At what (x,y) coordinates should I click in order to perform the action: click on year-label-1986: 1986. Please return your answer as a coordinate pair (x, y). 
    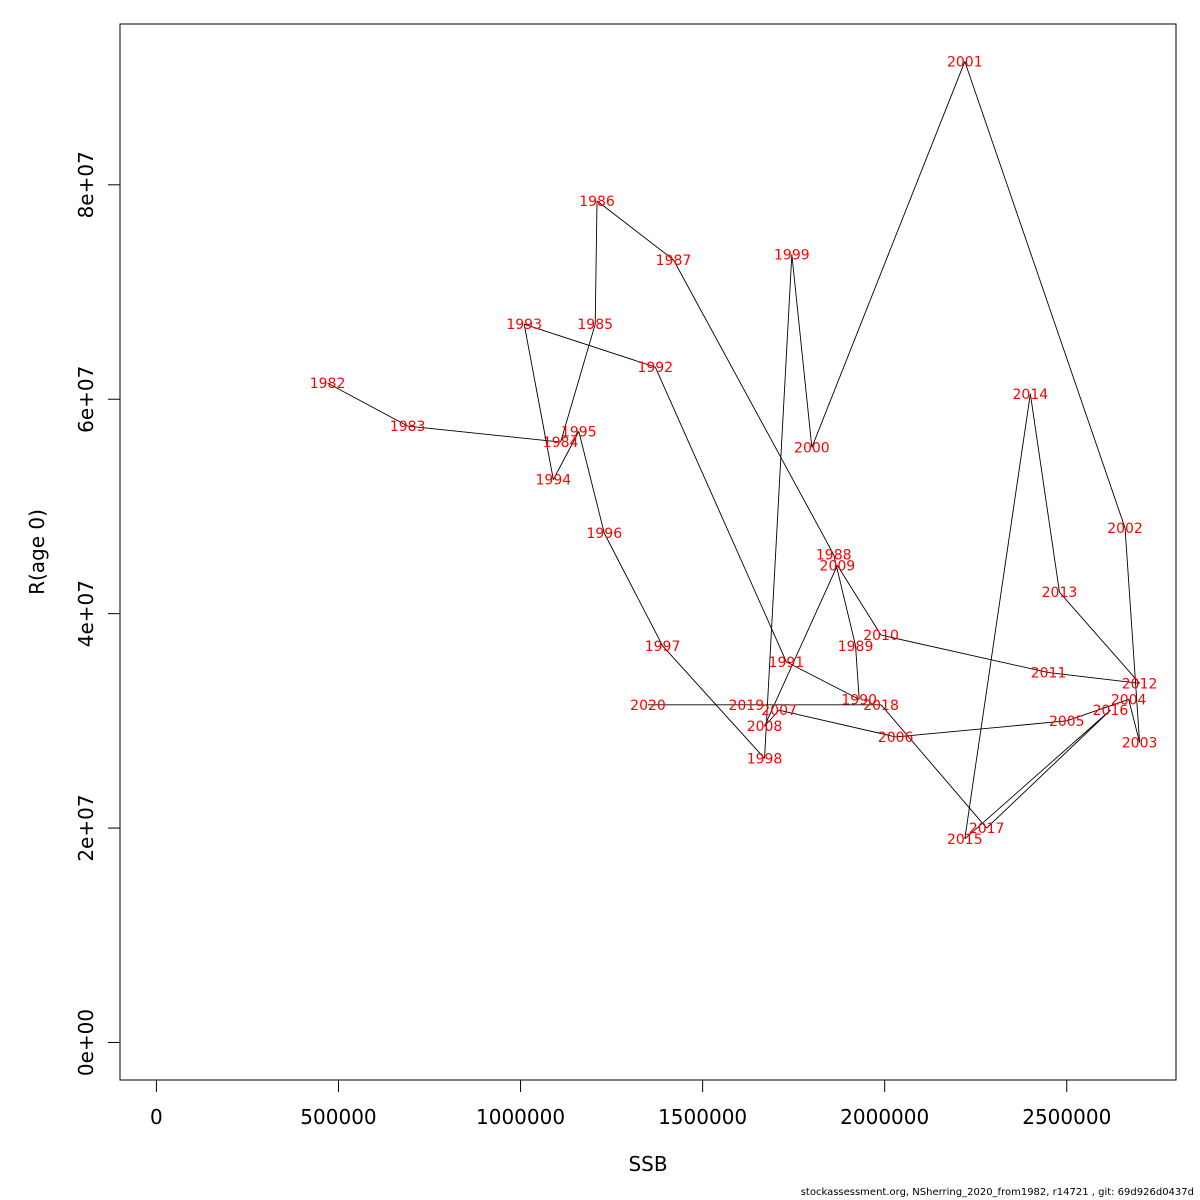
    Looking at the image, I should click on (597, 202).